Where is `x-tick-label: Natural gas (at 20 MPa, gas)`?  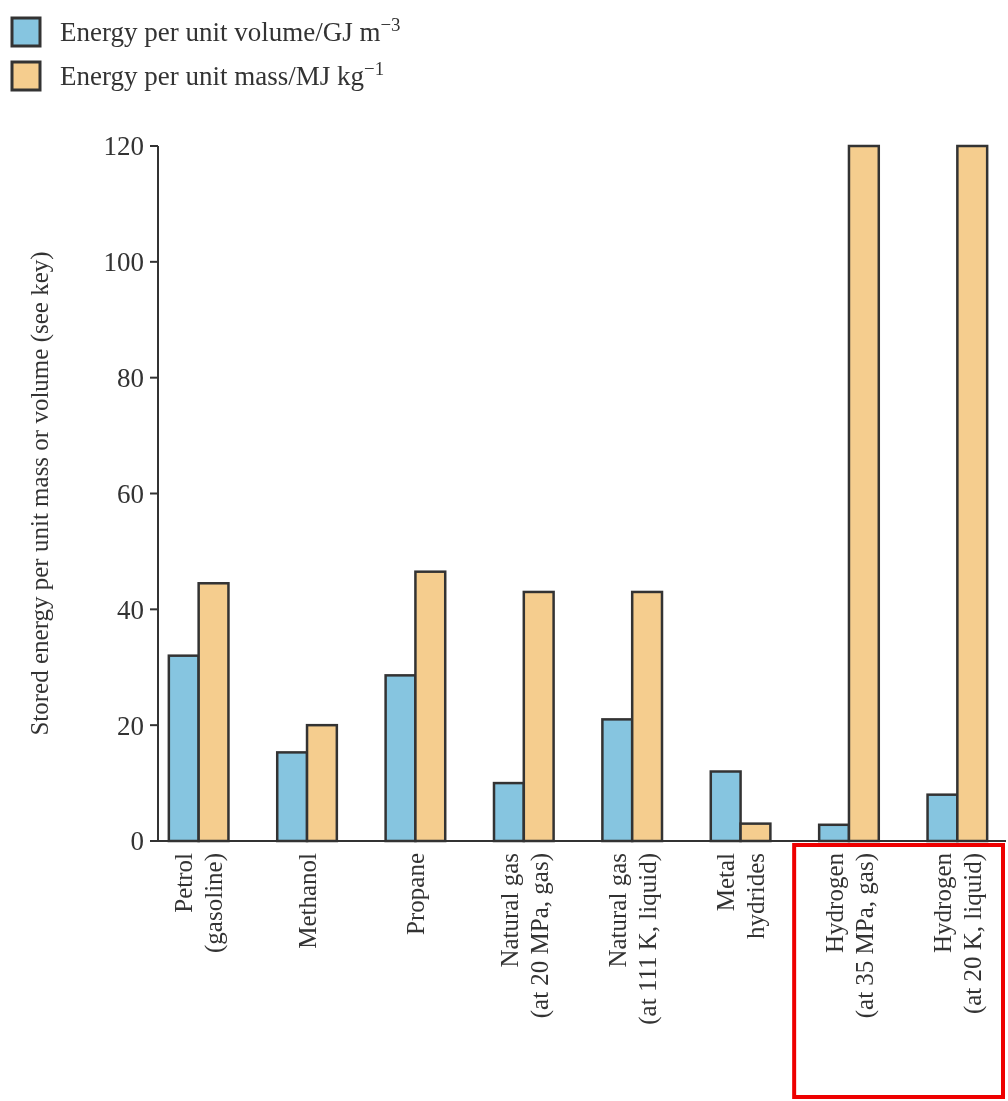 x-tick-label: Natural gas (at 20 MPa, gas) is located at coordinates (524, 936).